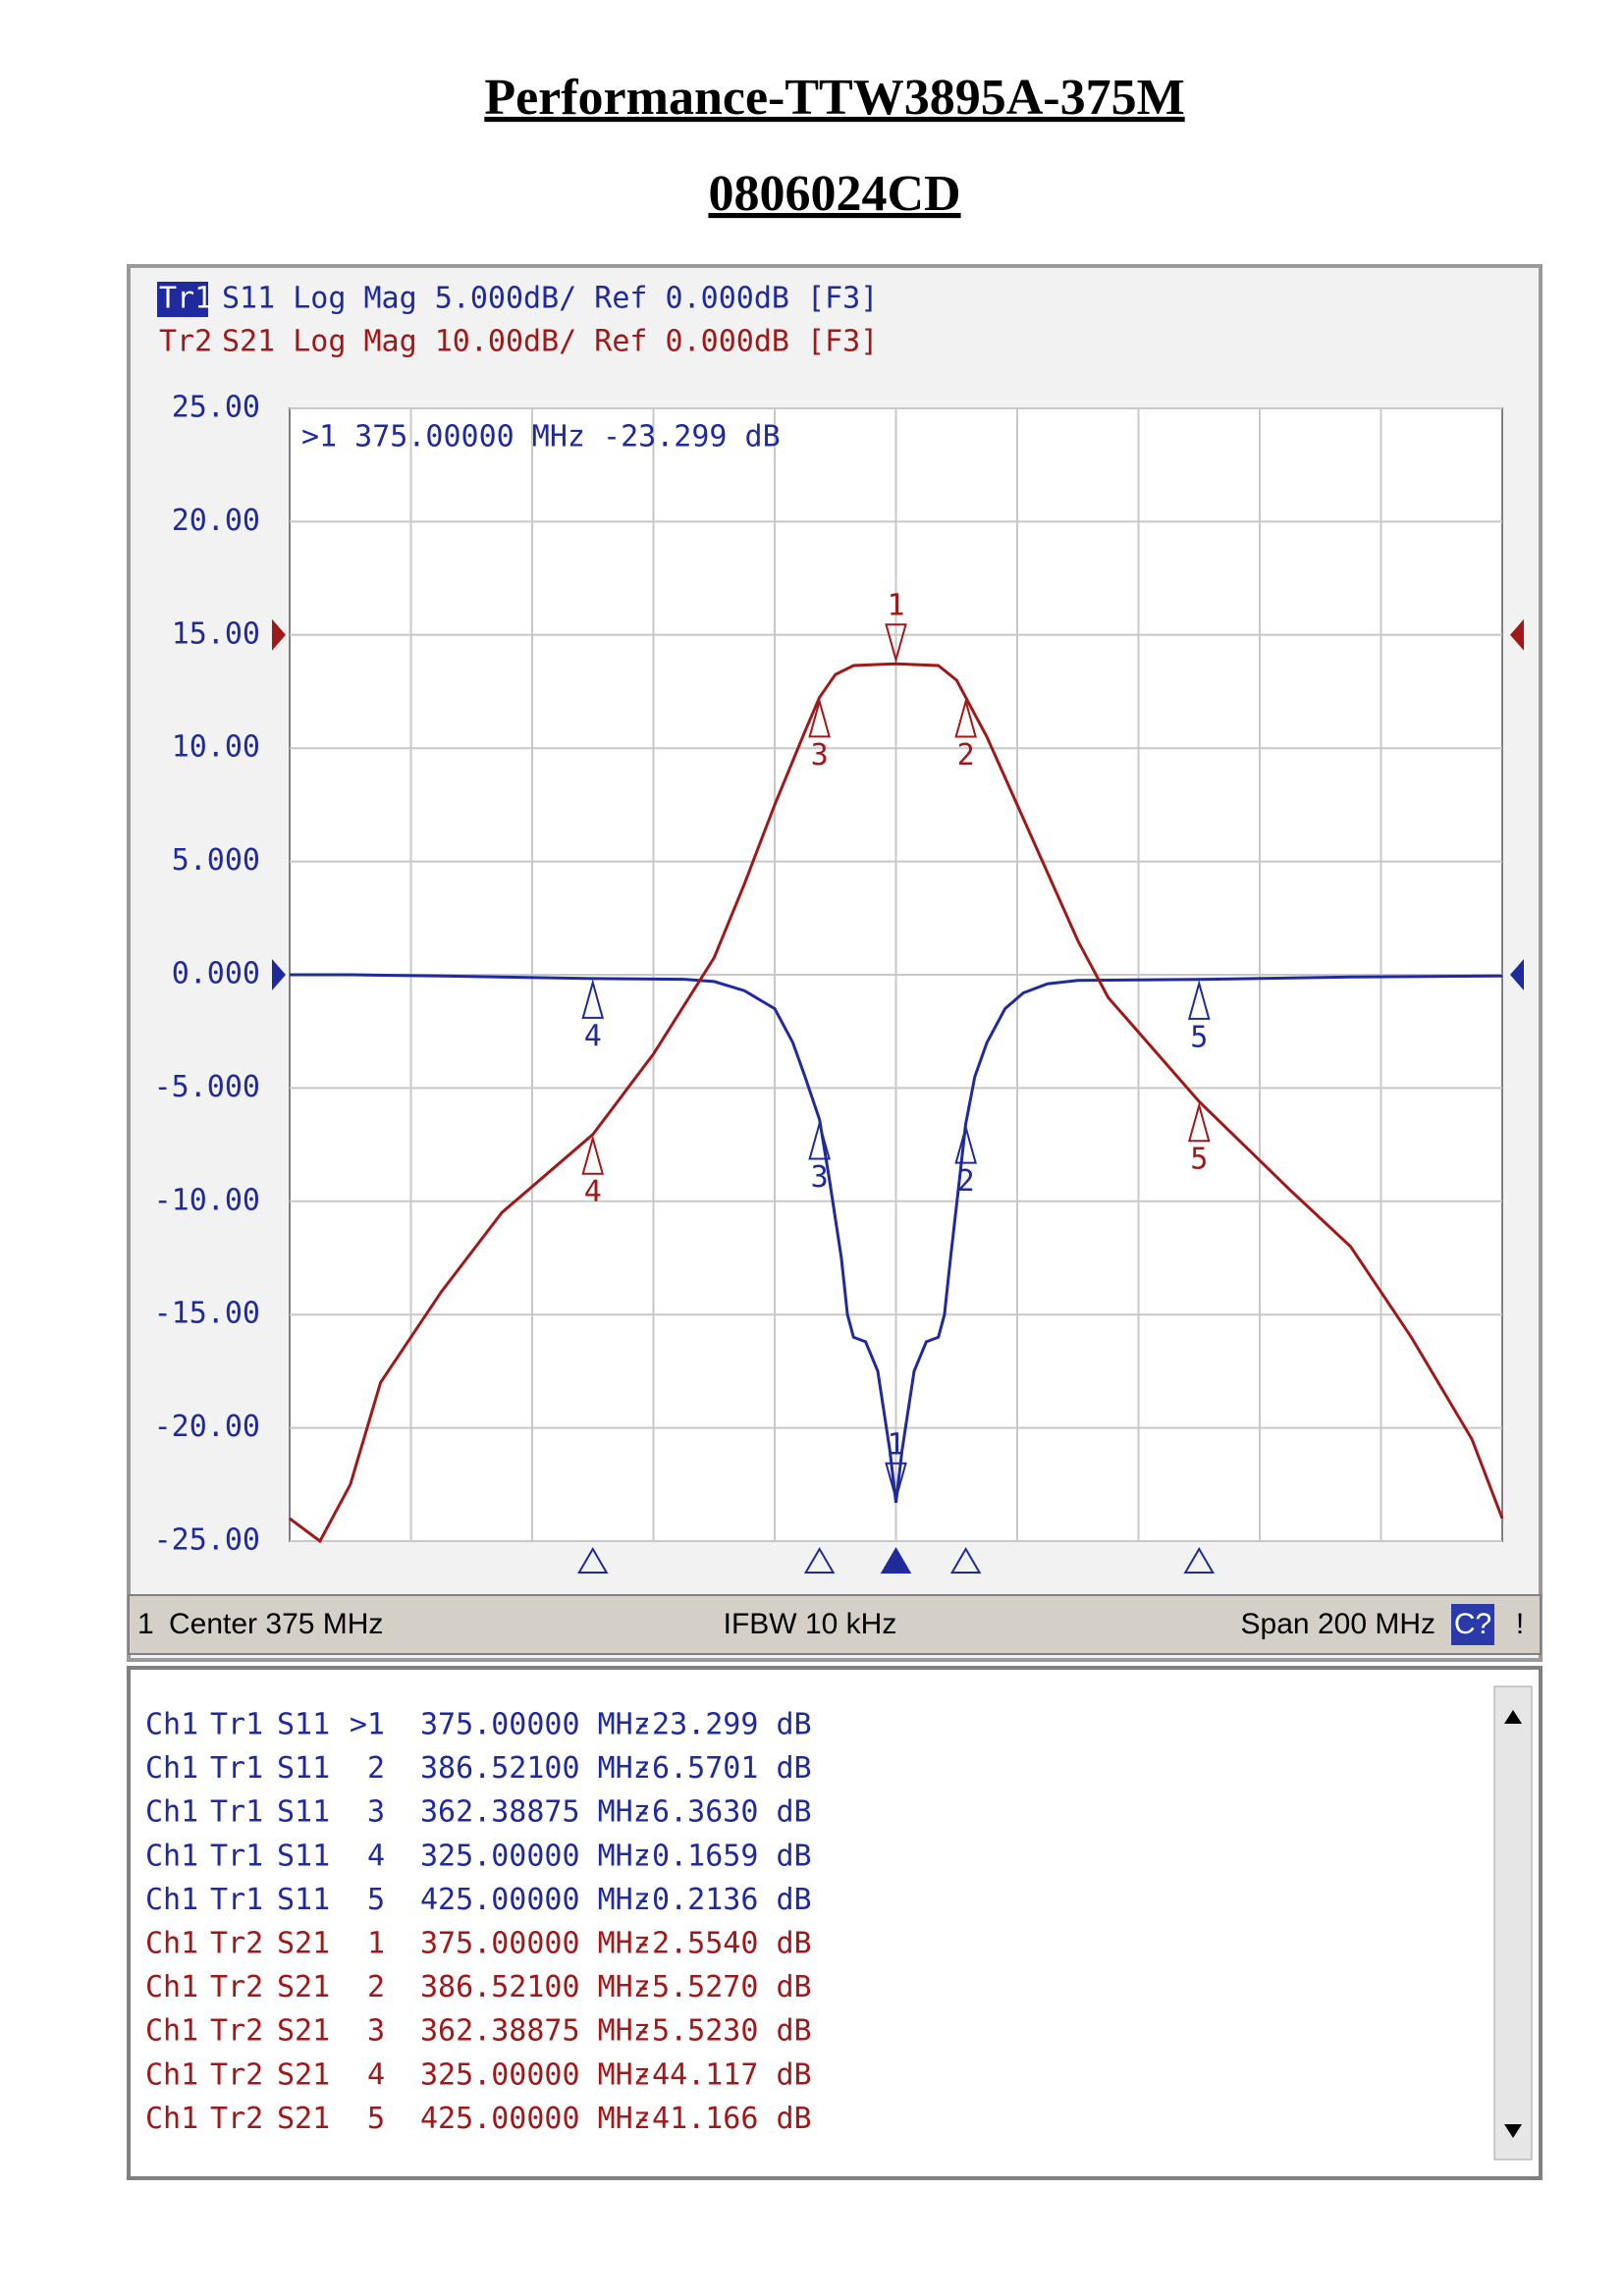 The width and height of the screenshot is (1624, 2296). What do you see at coordinates (216, 633) in the screenshot?
I see `y-tick-label: 15.00` at bounding box center [216, 633].